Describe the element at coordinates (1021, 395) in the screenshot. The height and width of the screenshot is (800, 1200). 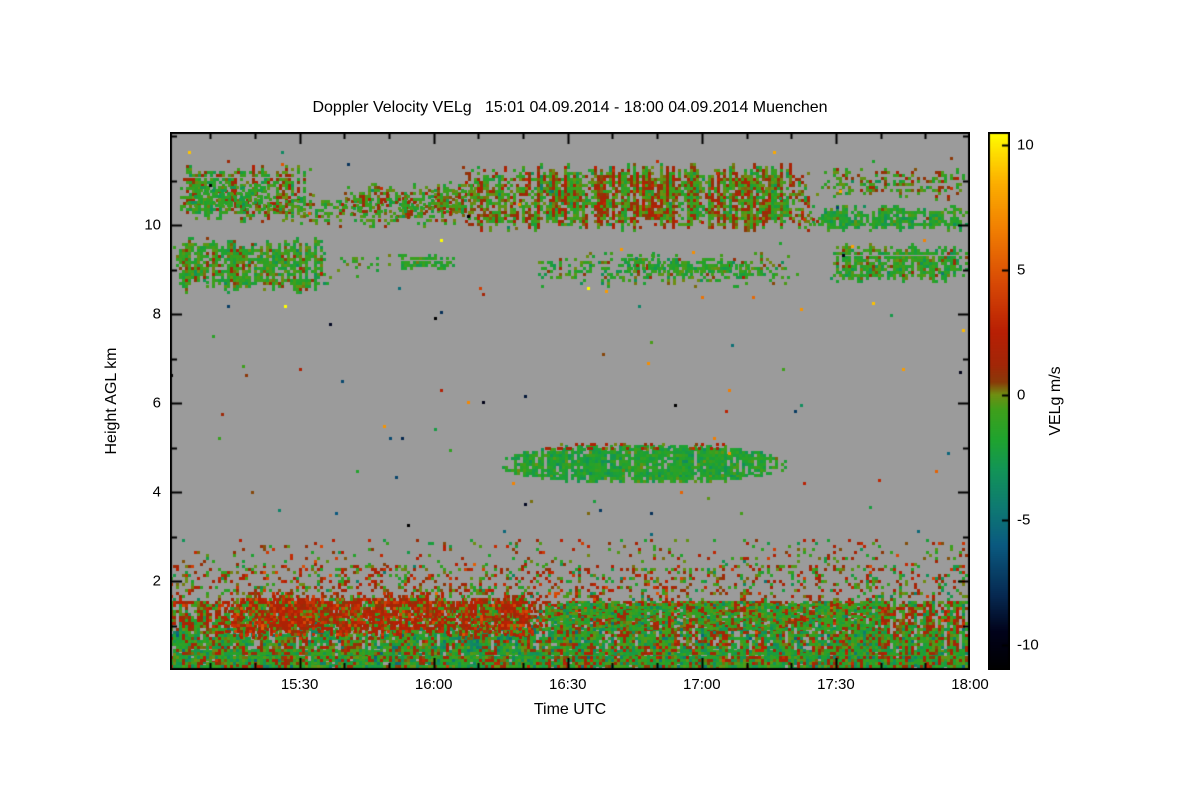
I see `colorbar-tick-label: 0` at that location.